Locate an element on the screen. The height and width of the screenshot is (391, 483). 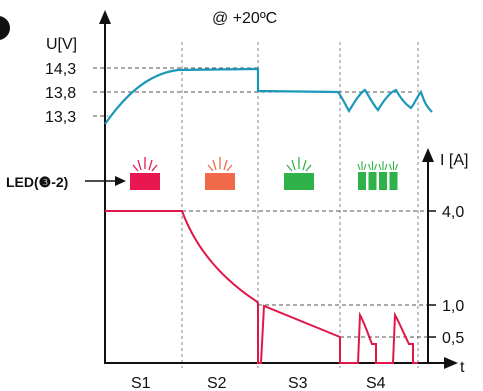
led-label-ref: ❸-2 is located at coordinates (51, 182).